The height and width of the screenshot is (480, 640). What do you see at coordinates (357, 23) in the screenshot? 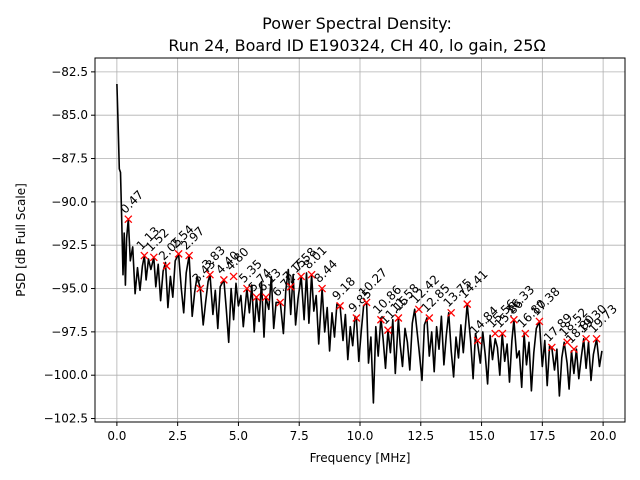
I see `chart-title-line1: Power Spectral Density:` at bounding box center [357, 23].